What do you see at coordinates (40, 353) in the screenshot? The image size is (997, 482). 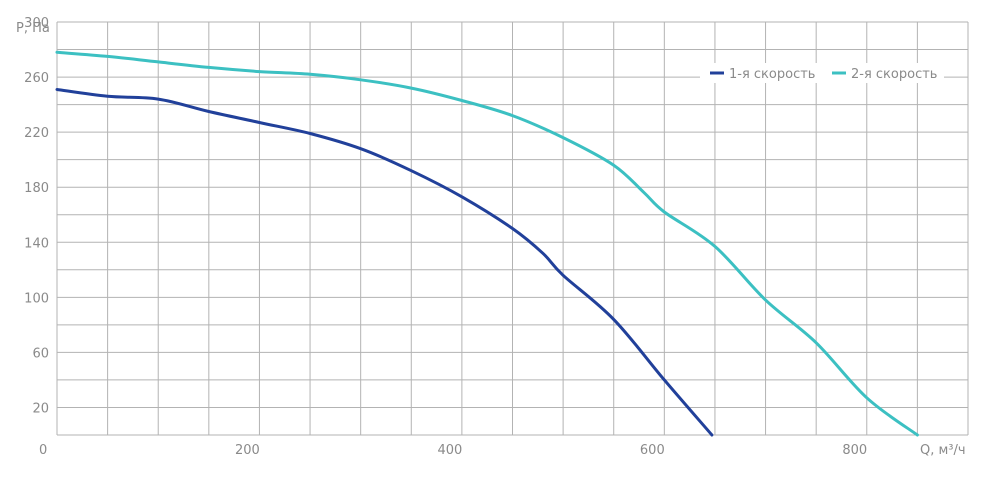 I see `y-tick-label: 60` at bounding box center [40, 353].